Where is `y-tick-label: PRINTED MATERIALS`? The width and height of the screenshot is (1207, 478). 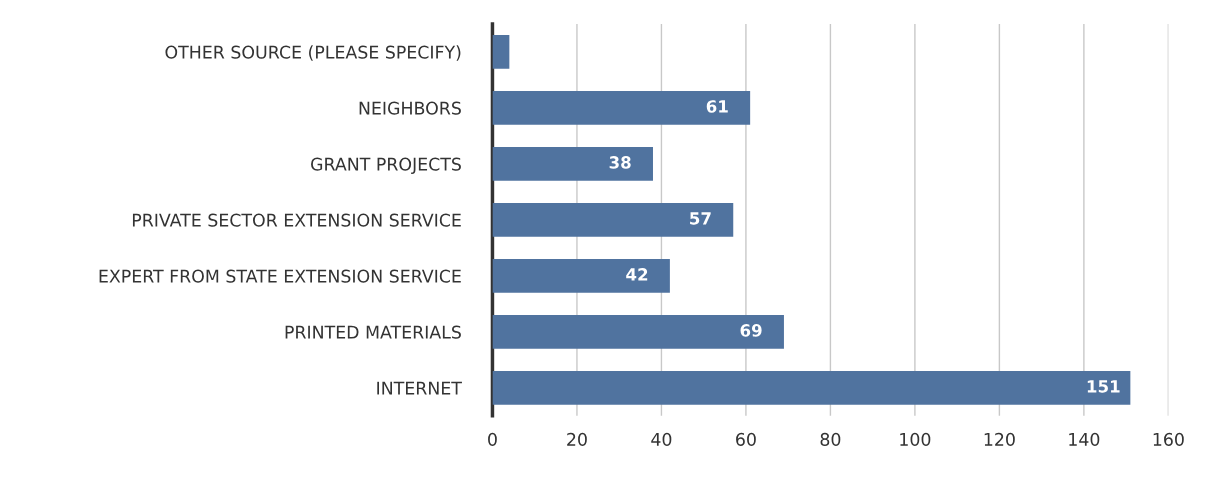 y-tick-label: PRINTED MATERIALS is located at coordinates (373, 332).